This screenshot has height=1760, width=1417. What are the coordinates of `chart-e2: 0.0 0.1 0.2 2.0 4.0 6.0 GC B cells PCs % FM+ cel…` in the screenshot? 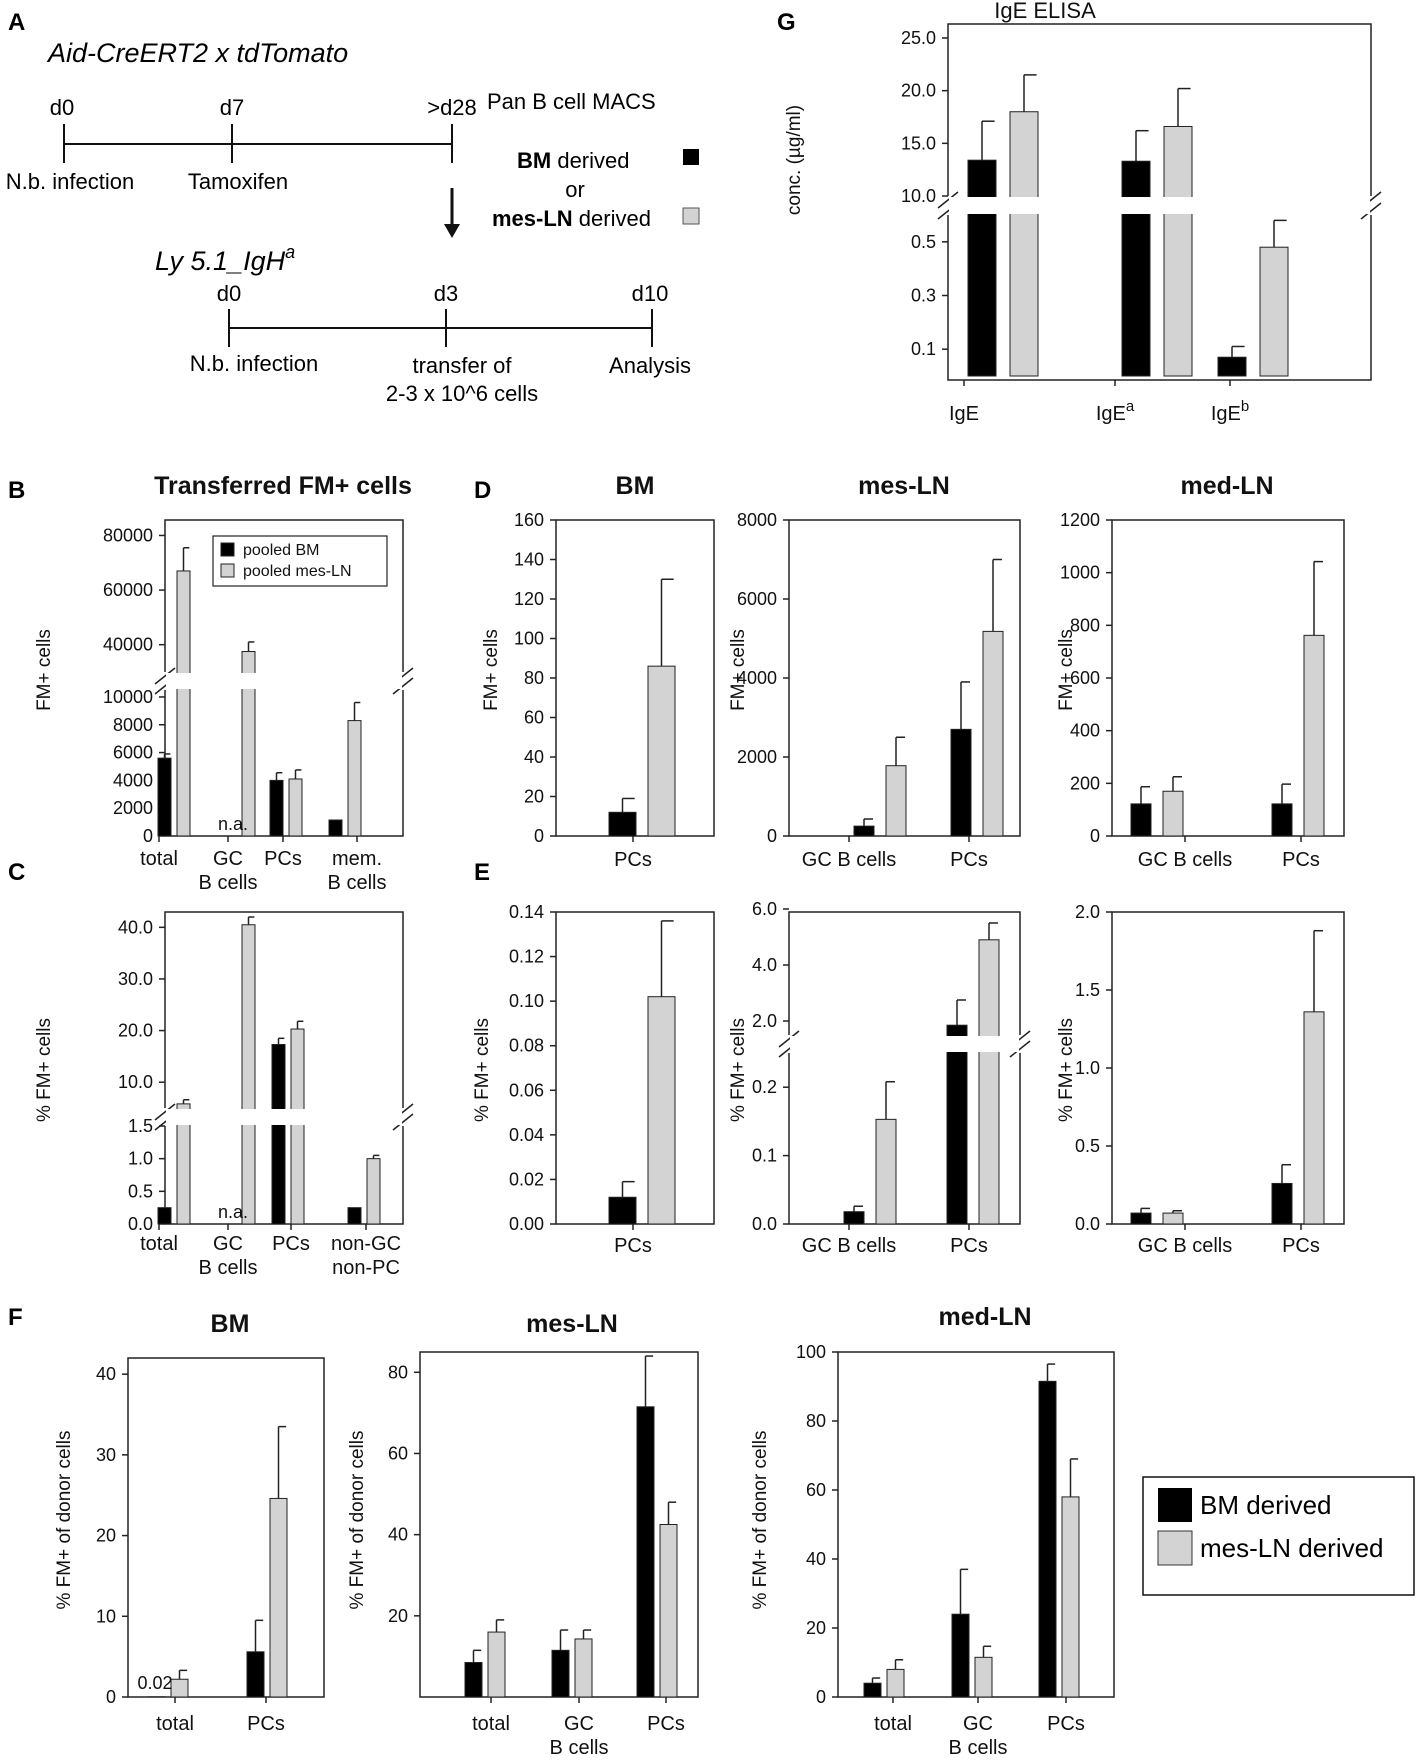 It's located at (879, 1078).